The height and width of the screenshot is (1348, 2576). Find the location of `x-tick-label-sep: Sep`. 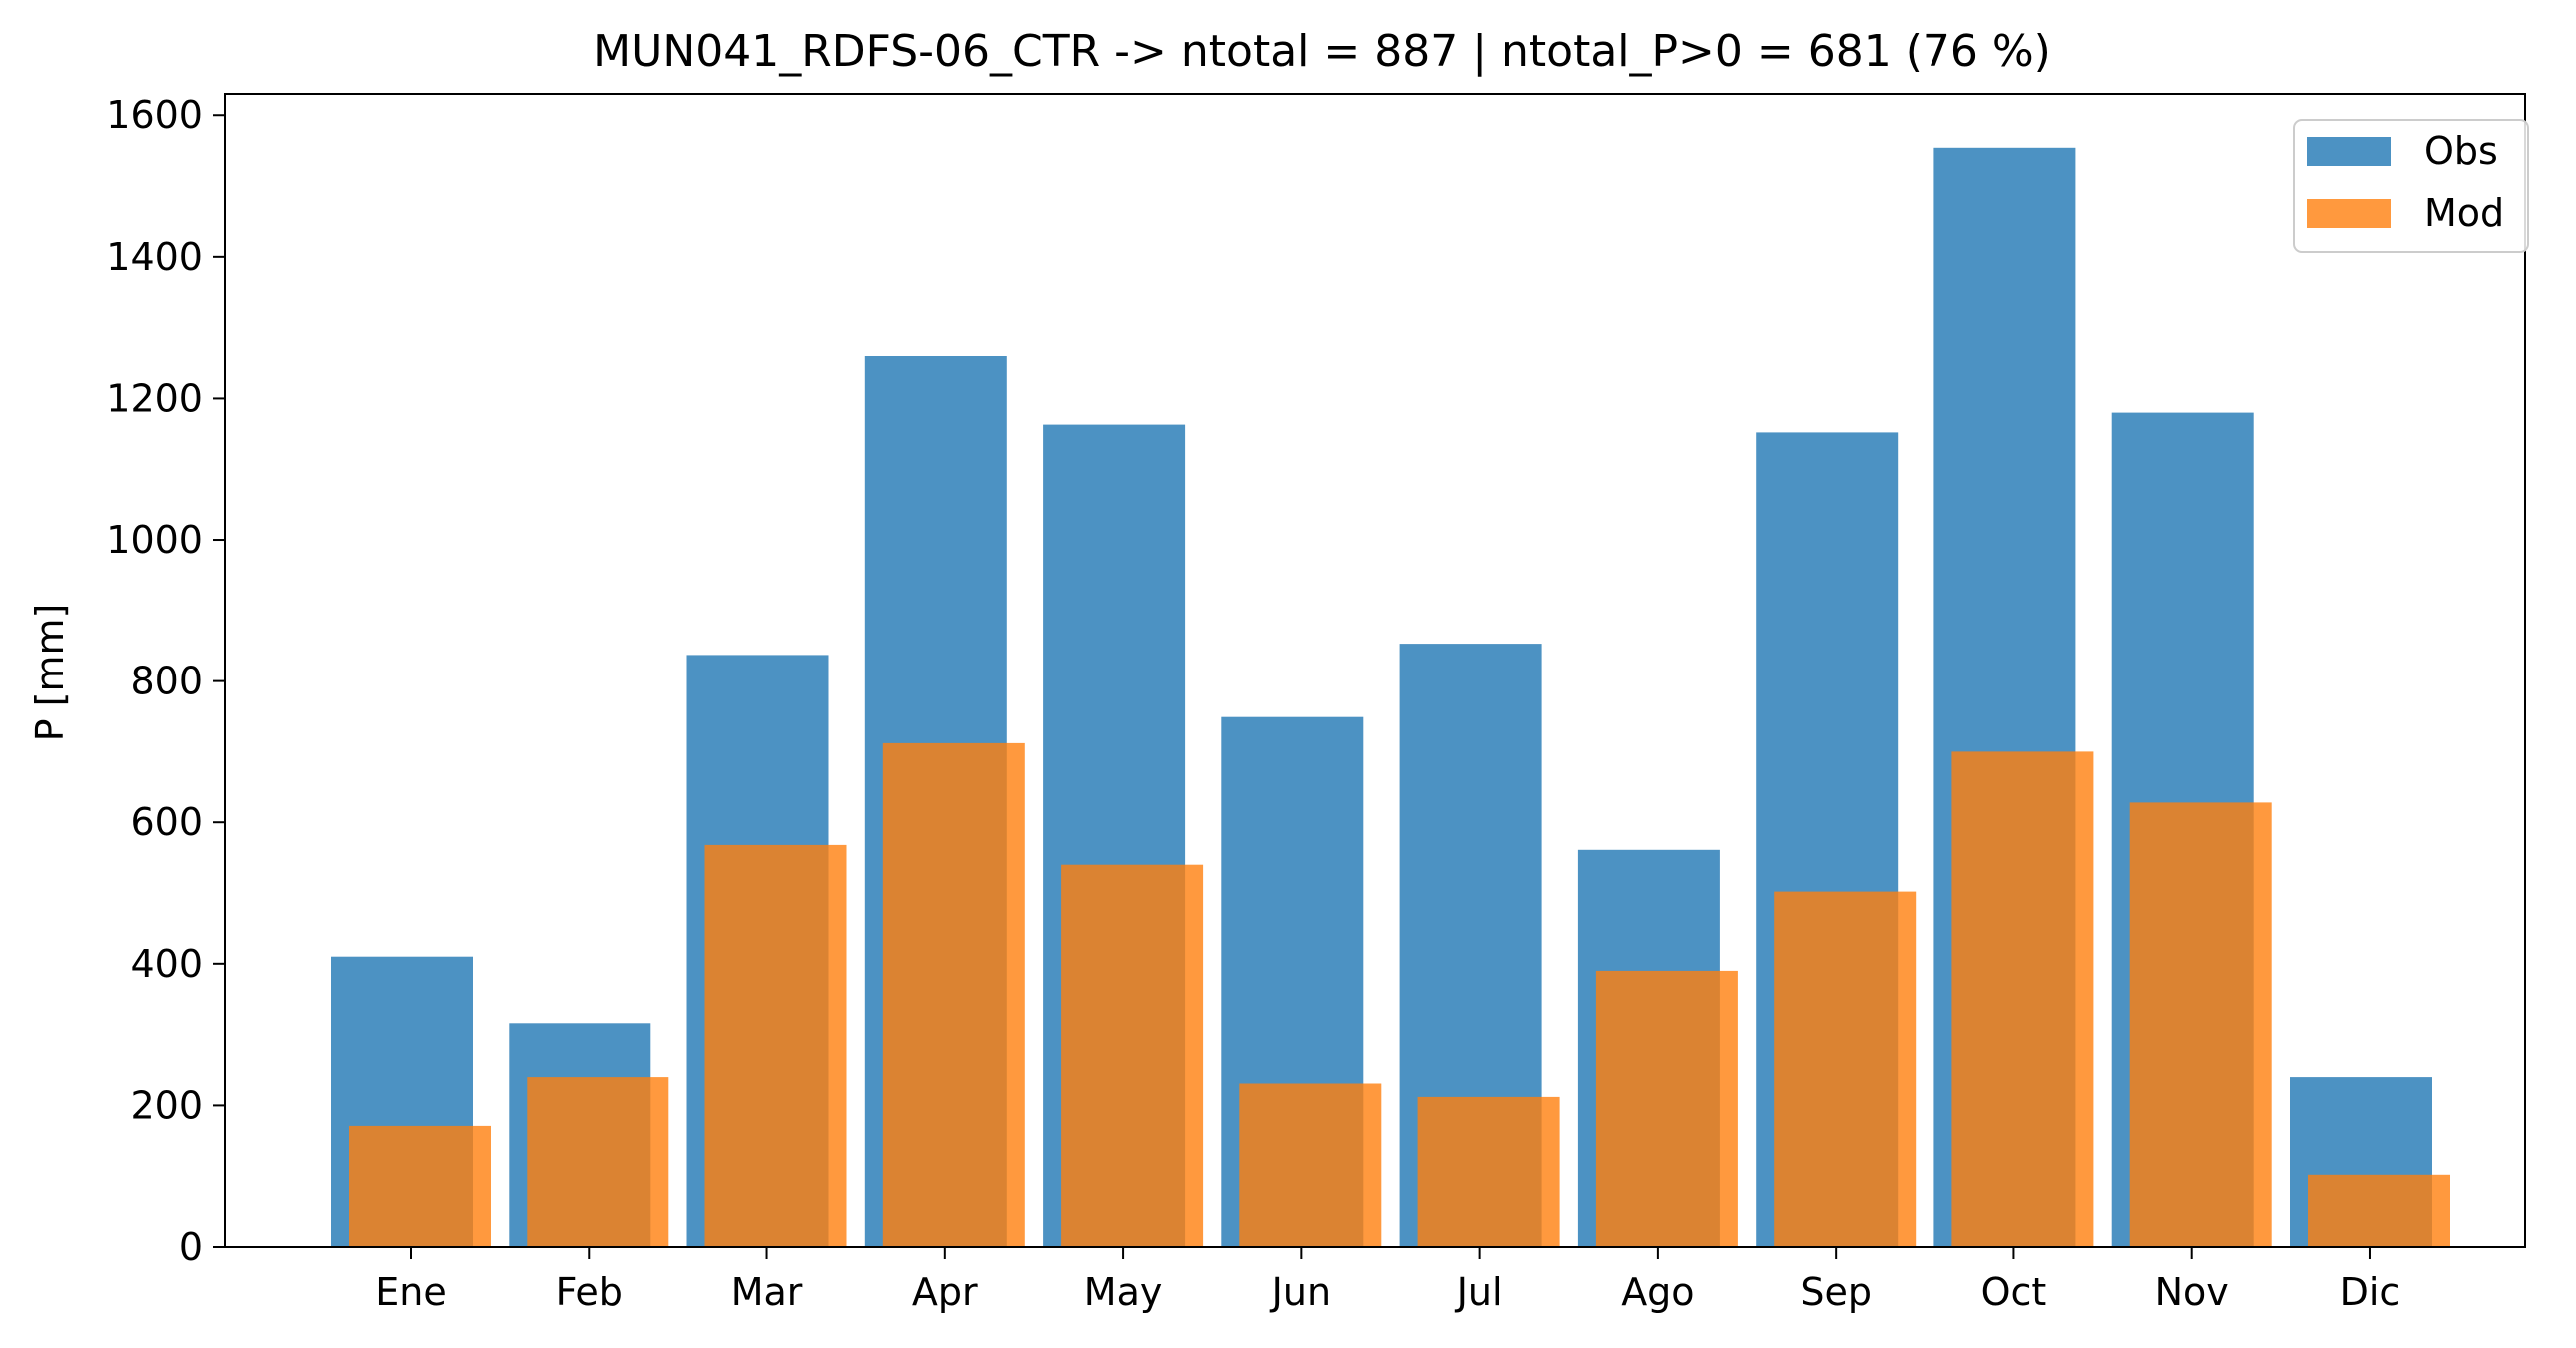

x-tick-label-sep: Sep is located at coordinates (1836, 1292).